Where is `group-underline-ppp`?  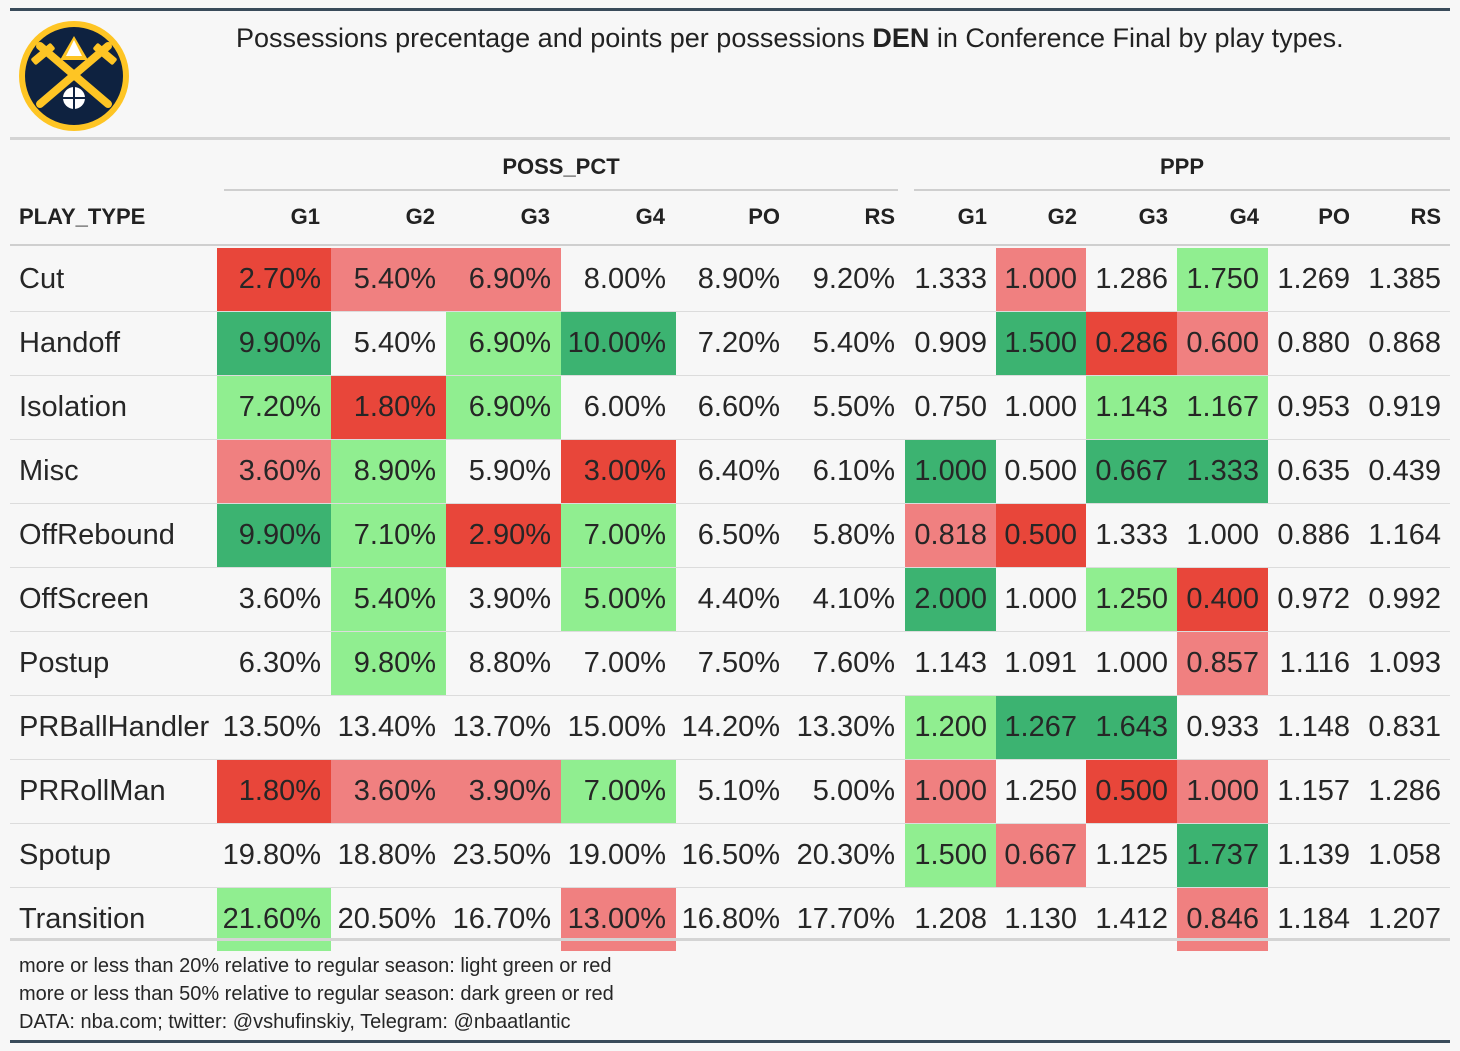
group-underline-ppp is located at coordinates (1182, 190).